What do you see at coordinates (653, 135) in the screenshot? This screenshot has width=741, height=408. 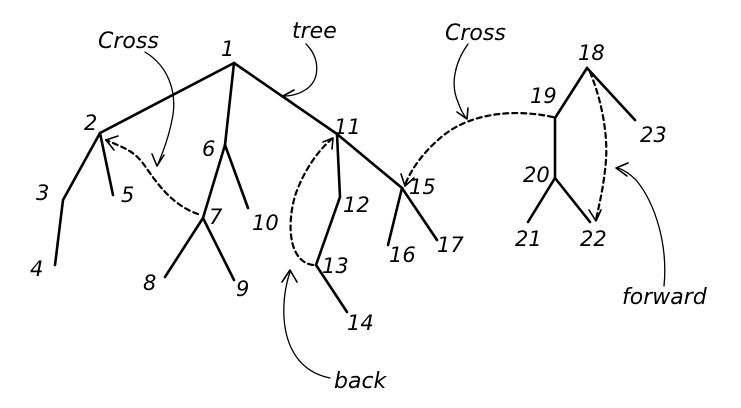 I see `node-label-23: 23` at bounding box center [653, 135].